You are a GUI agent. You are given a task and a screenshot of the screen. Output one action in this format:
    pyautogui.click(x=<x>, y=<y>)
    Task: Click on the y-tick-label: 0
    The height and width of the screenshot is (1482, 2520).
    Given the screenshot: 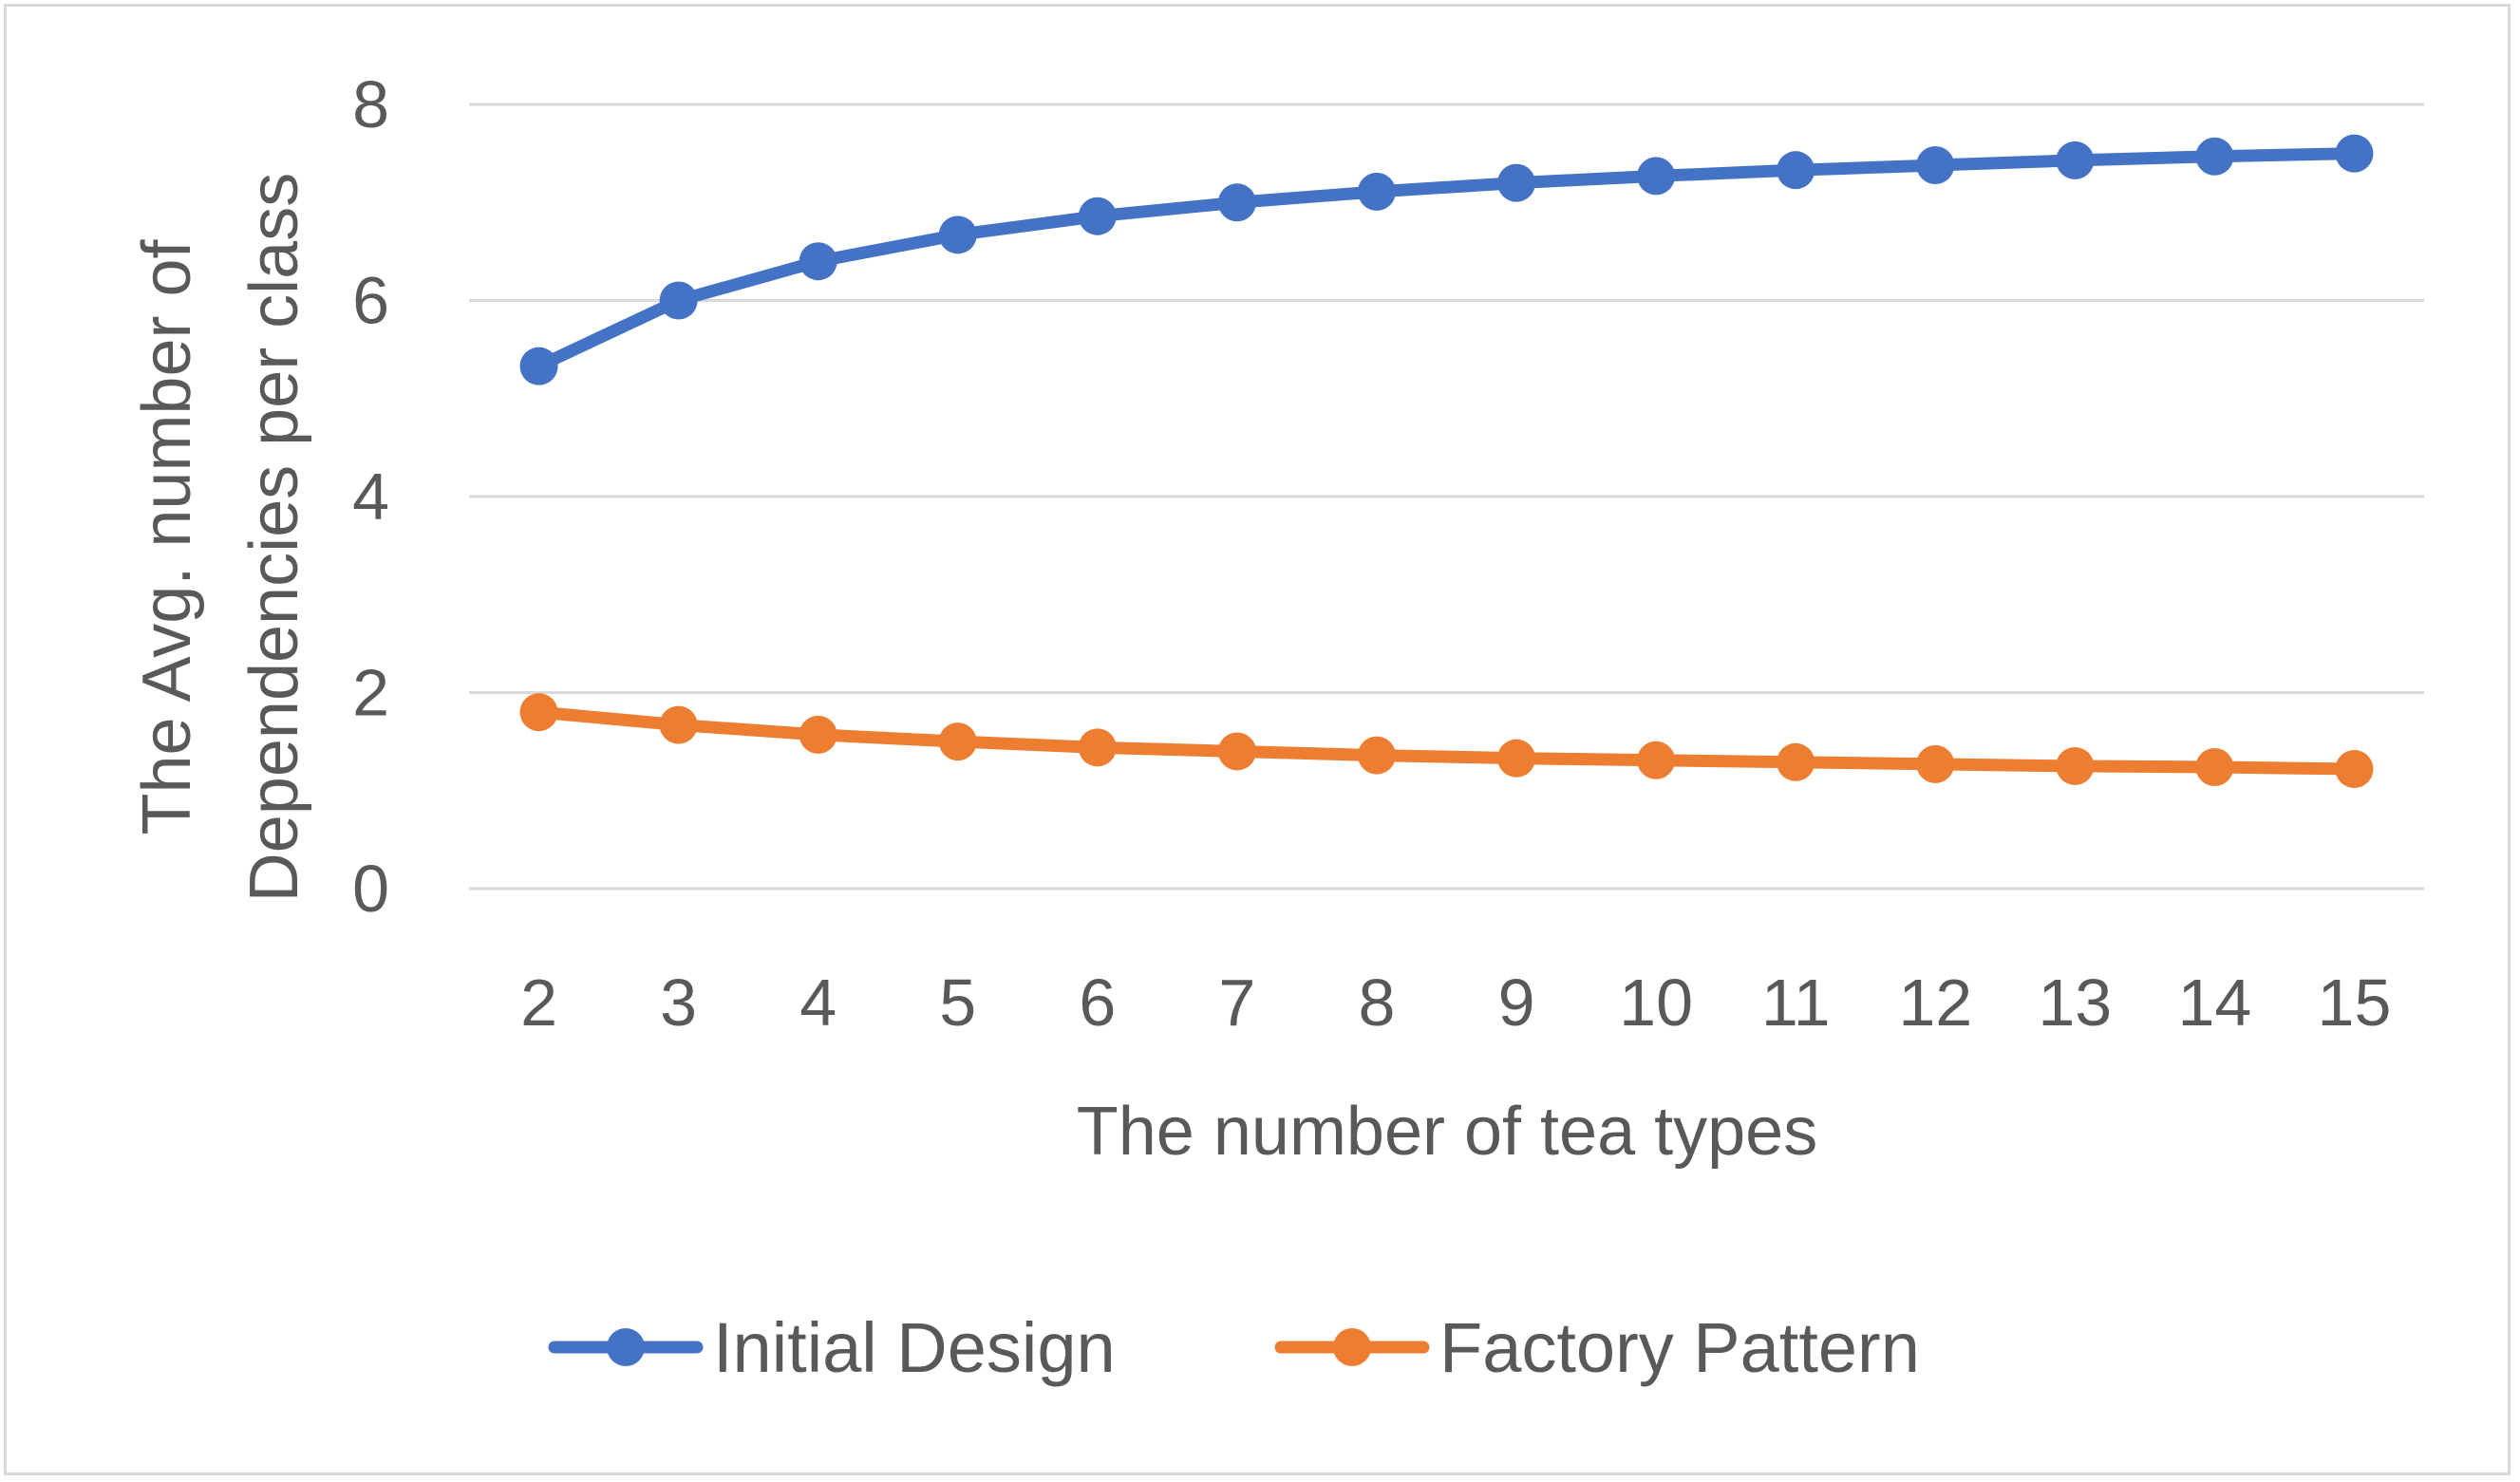 What is the action you would take?
    pyautogui.click(x=370, y=889)
    